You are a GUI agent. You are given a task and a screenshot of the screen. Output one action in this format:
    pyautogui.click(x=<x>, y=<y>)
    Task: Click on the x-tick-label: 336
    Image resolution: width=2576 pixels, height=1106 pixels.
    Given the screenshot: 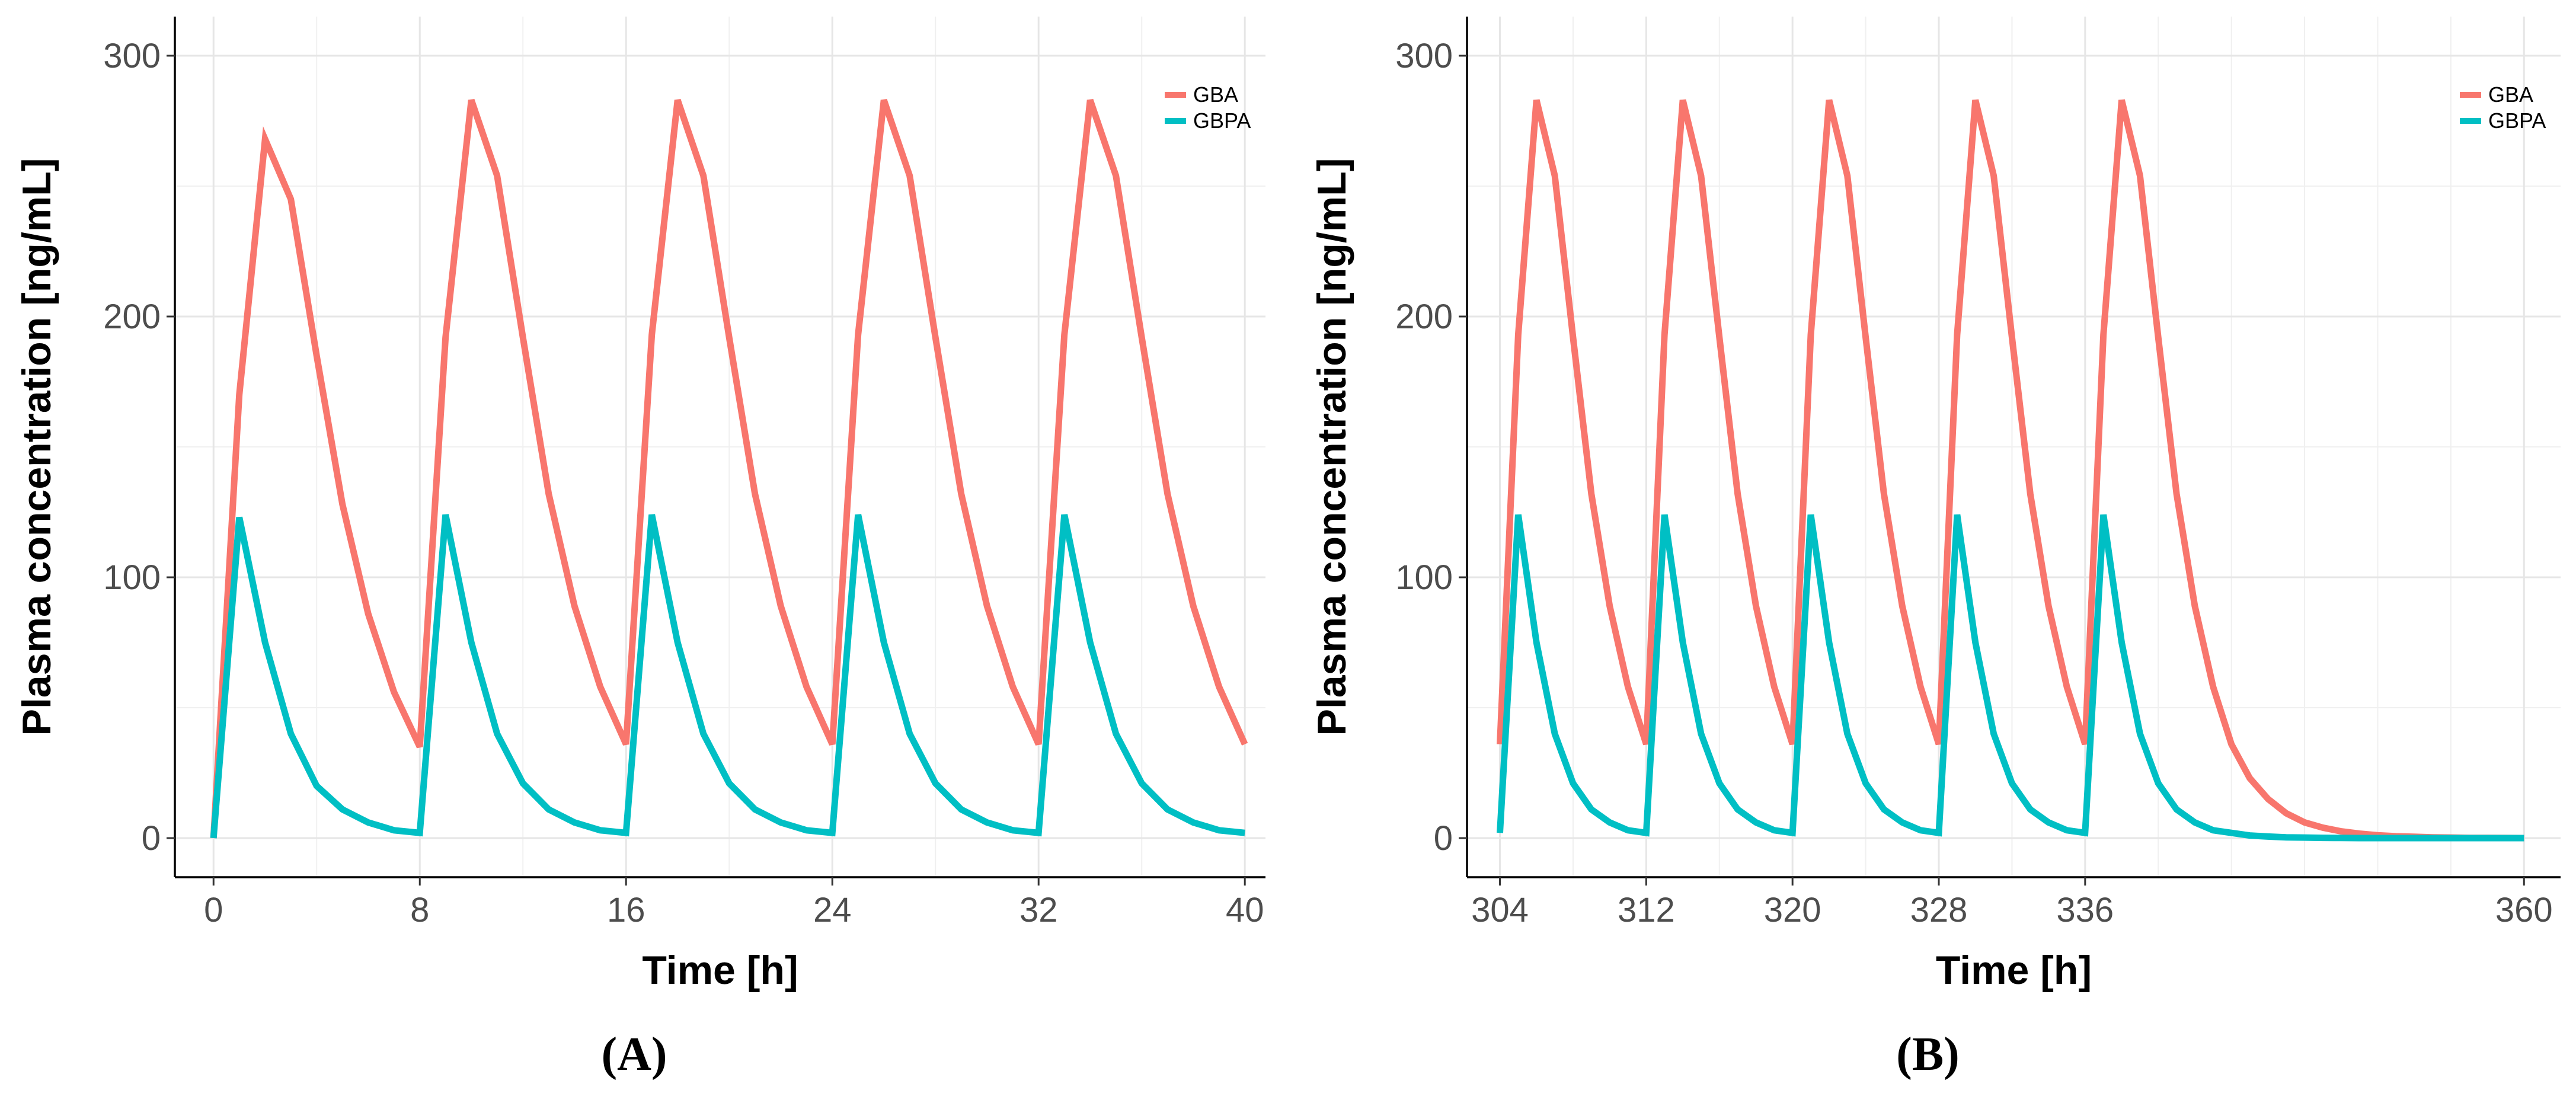 What is the action you would take?
    pyautogui.click(x=2085, y=910)
    